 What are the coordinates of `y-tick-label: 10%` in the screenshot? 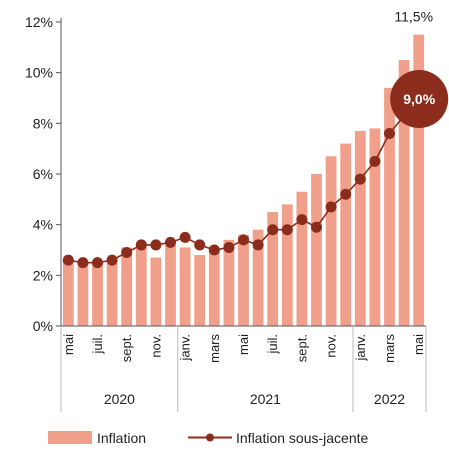 It's located at (39, 73).